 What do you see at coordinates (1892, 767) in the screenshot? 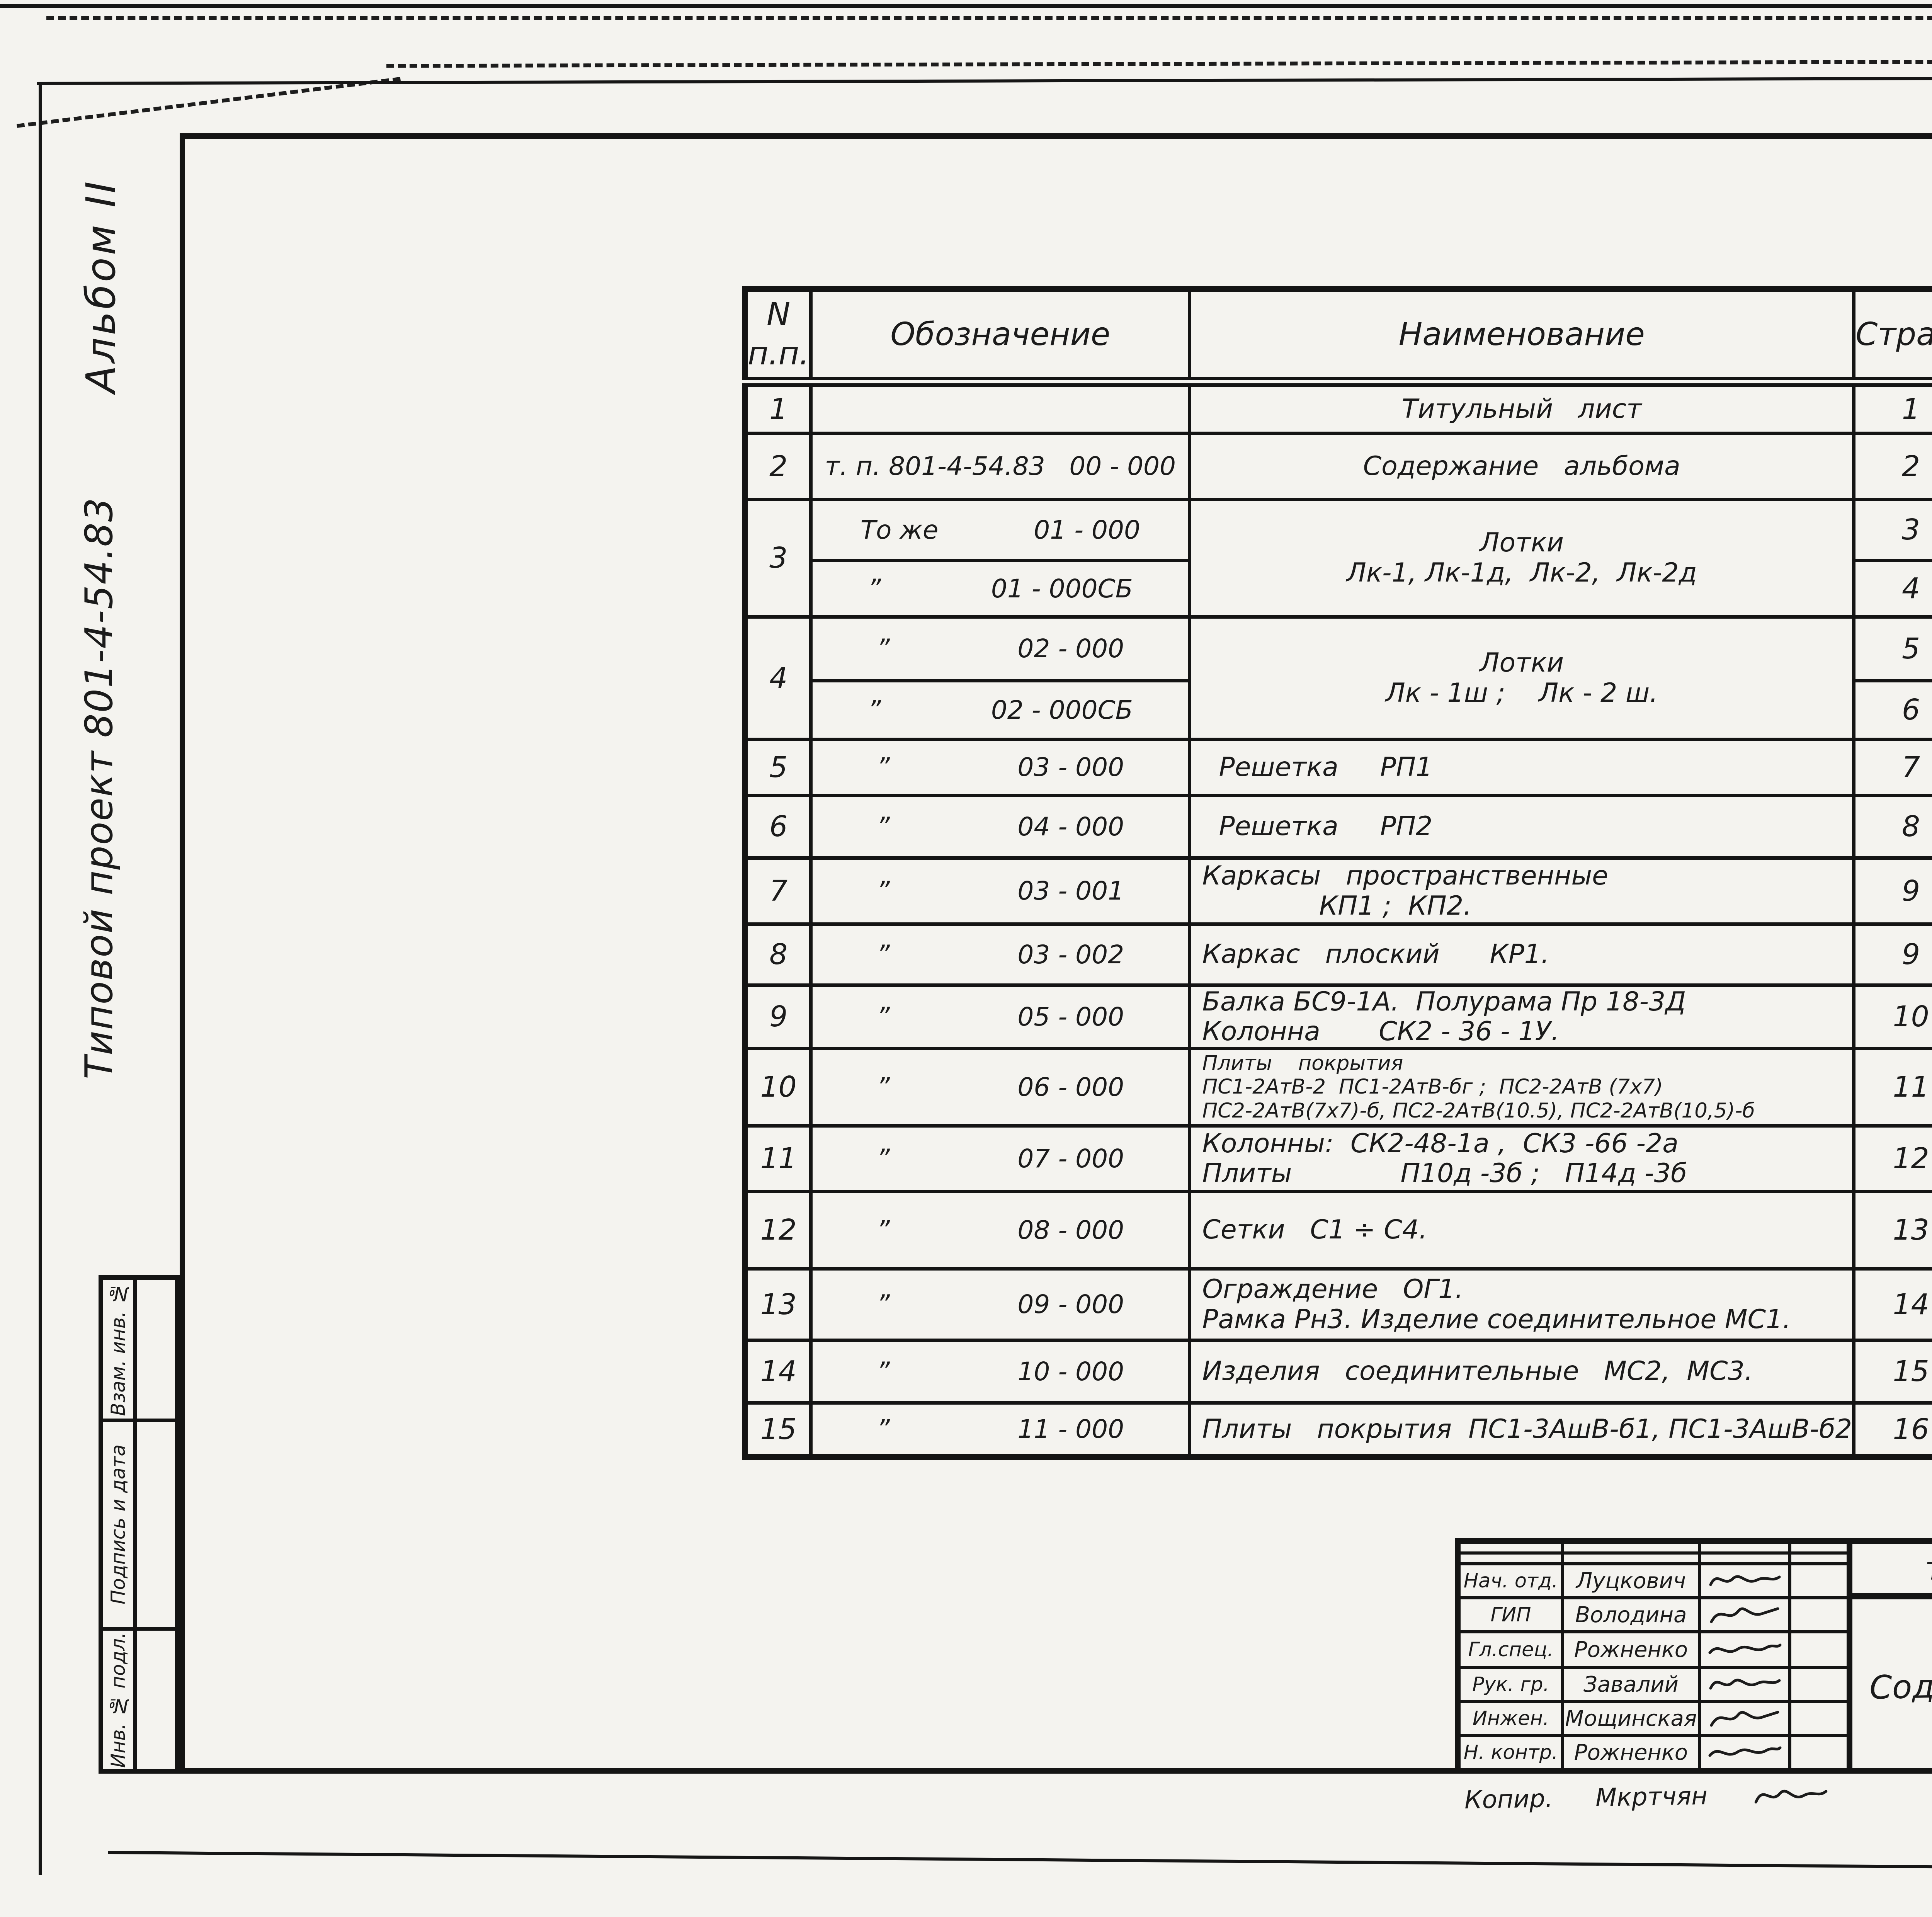
I see `row-page: 7` at bounding box center [1892, 767].